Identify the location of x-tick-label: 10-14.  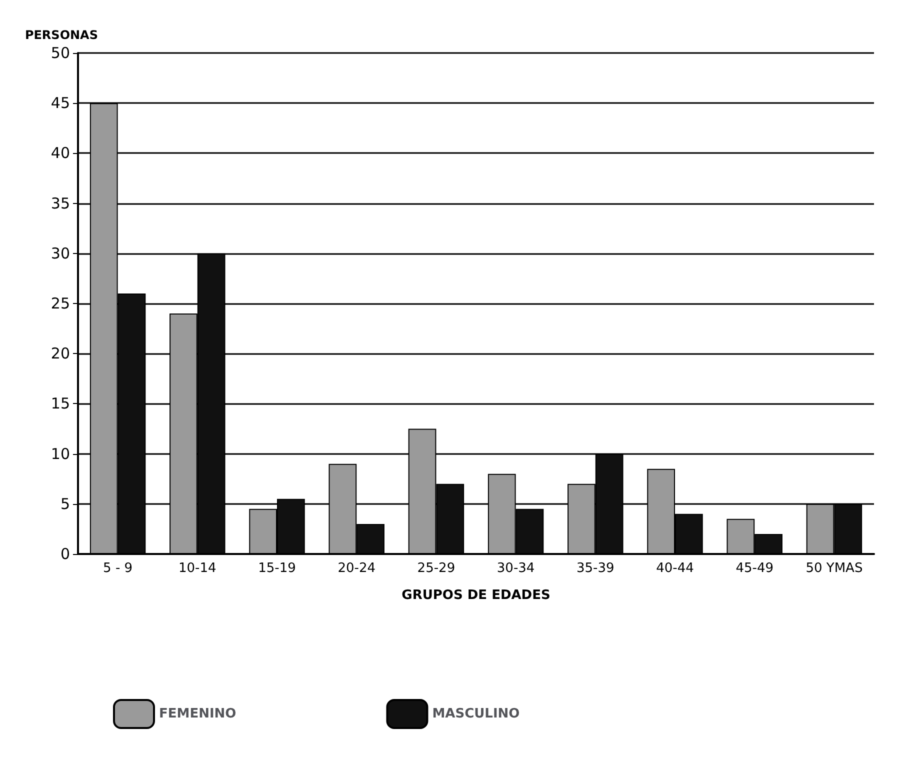
(197, 568).